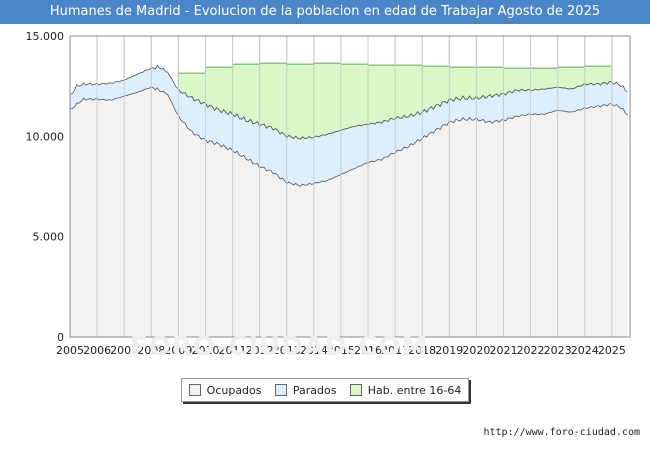 This screenshot has width=650, height=450. Describe the element at coordinates (234, 390) in the screenshot. I see `legend-label-ocupados: Ocupados` at that location.